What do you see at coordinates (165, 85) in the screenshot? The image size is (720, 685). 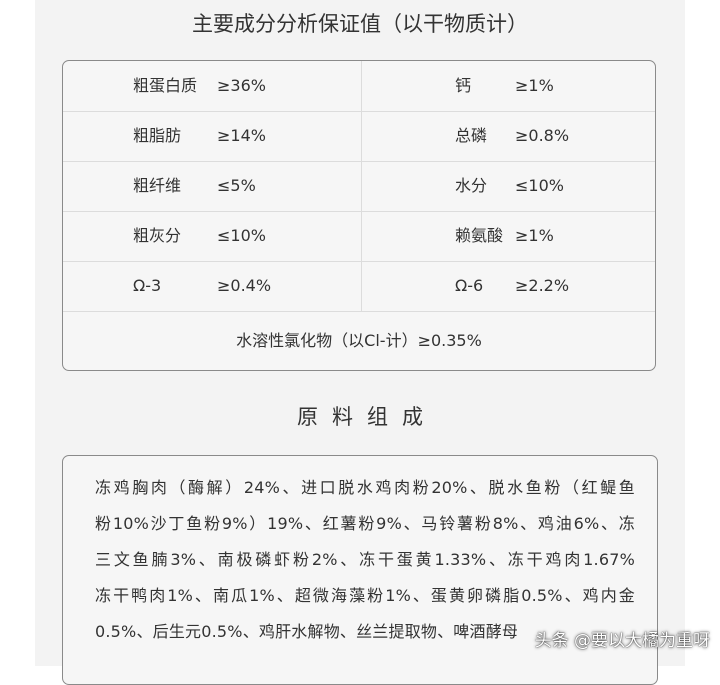 I see `label: 粗蛋白质` at bounding box center [165, 85].